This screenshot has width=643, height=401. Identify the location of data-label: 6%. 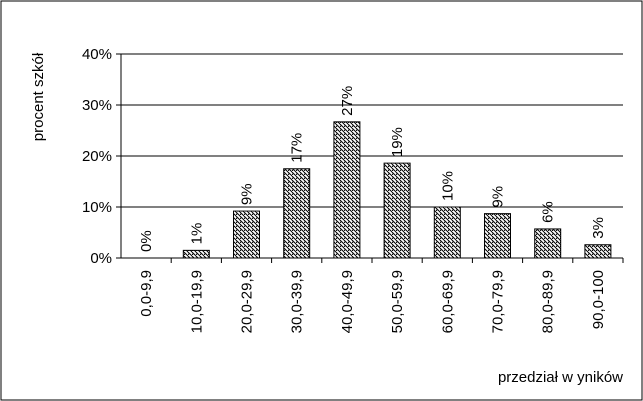
(548, 212).